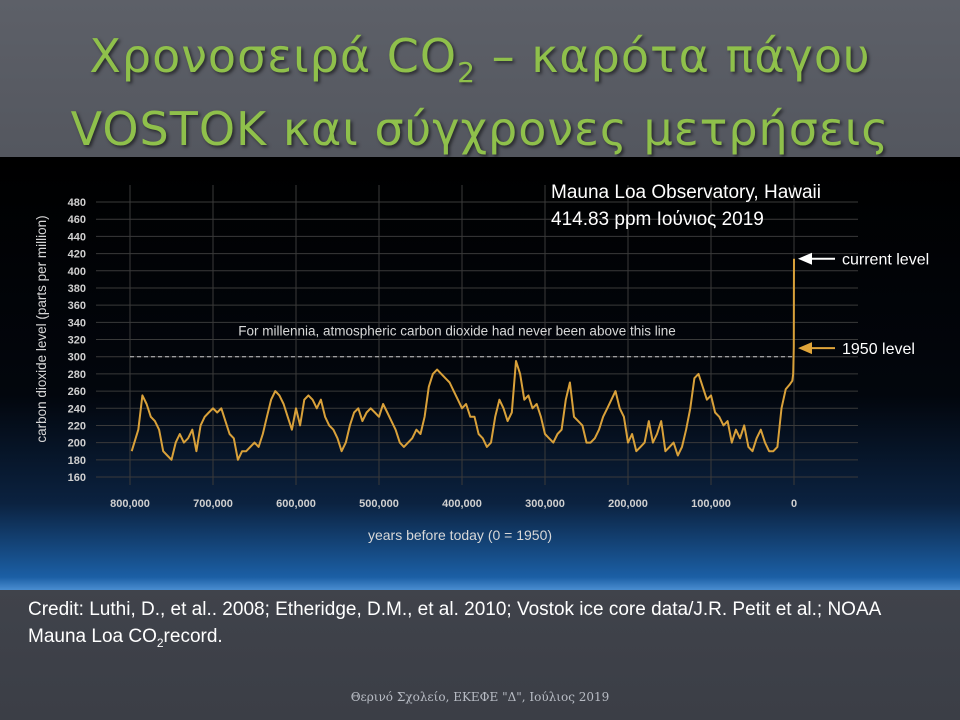  I want to click on current-level-annotation: current level, so click(863, 260).